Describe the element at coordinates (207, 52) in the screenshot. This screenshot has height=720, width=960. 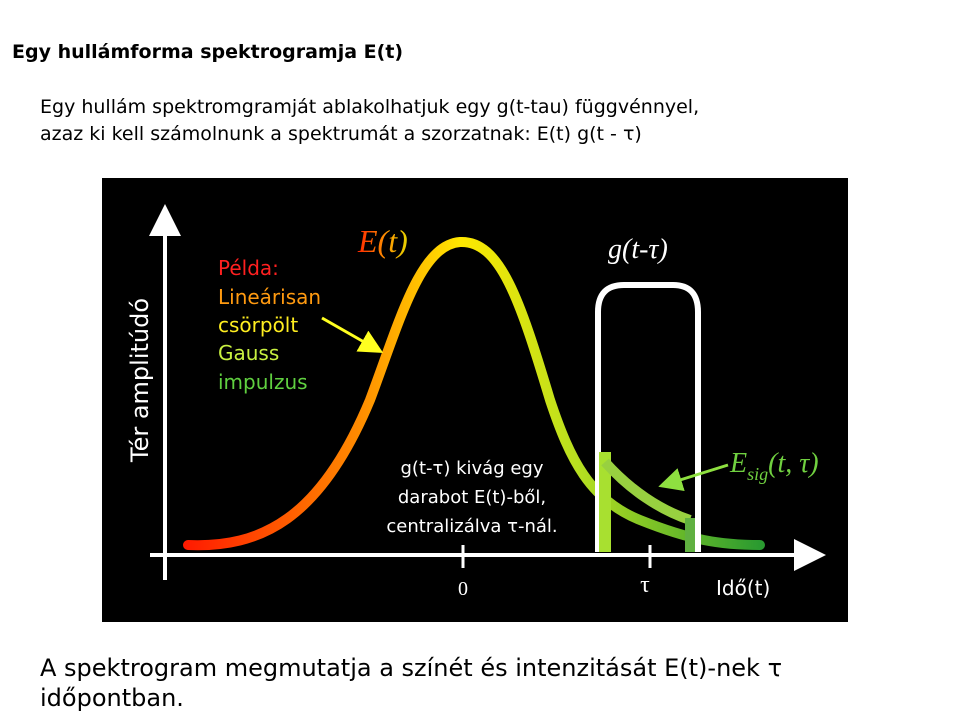
I see `title: Egy hullámforma spektrogramja E(t)` at that location.